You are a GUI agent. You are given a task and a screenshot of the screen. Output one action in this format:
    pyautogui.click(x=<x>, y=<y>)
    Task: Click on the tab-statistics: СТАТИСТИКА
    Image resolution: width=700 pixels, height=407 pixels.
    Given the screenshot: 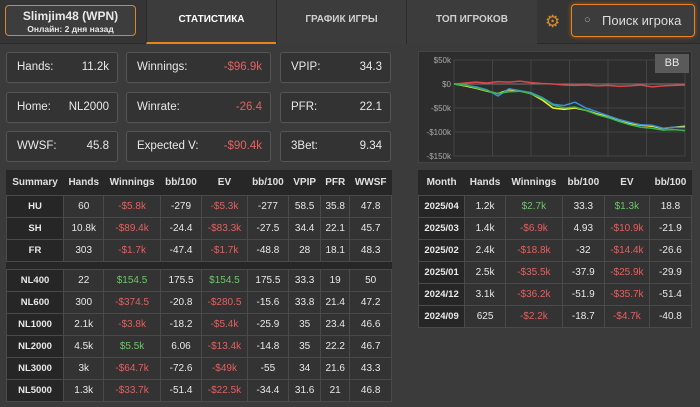 What is the action you would take?
    pyautogui.click(x=211, y=22)
    